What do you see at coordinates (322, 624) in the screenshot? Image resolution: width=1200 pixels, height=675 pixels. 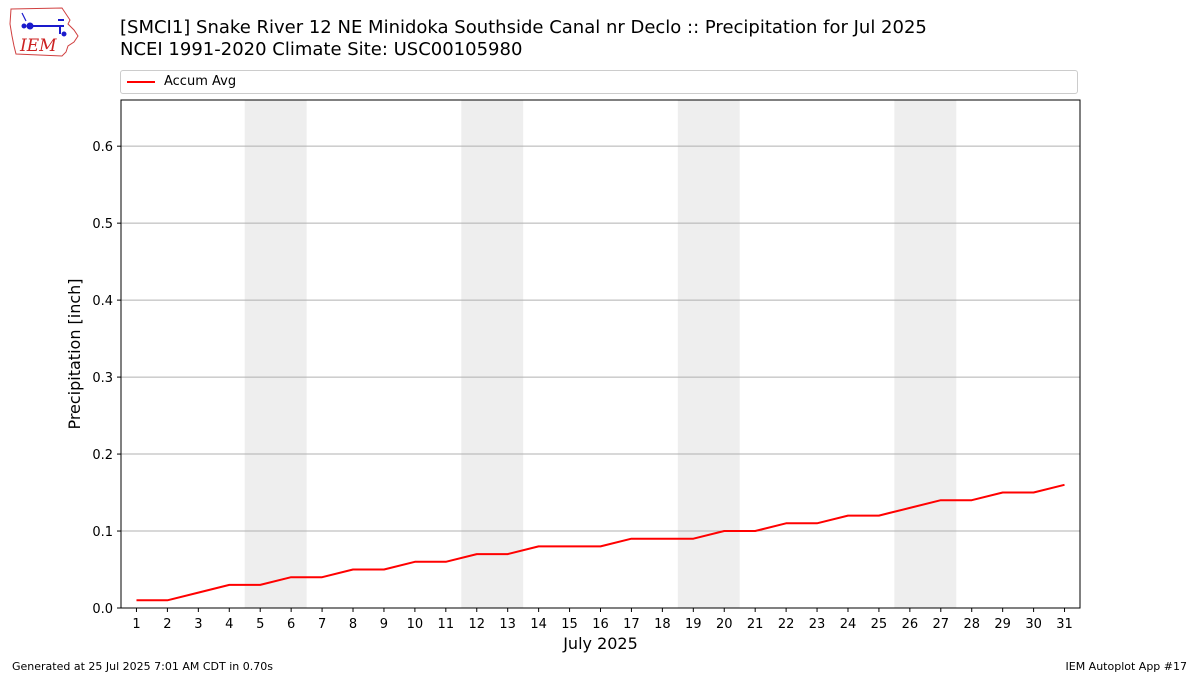 I see `xtick-label-7: 7` at bounding box center [322, 624].